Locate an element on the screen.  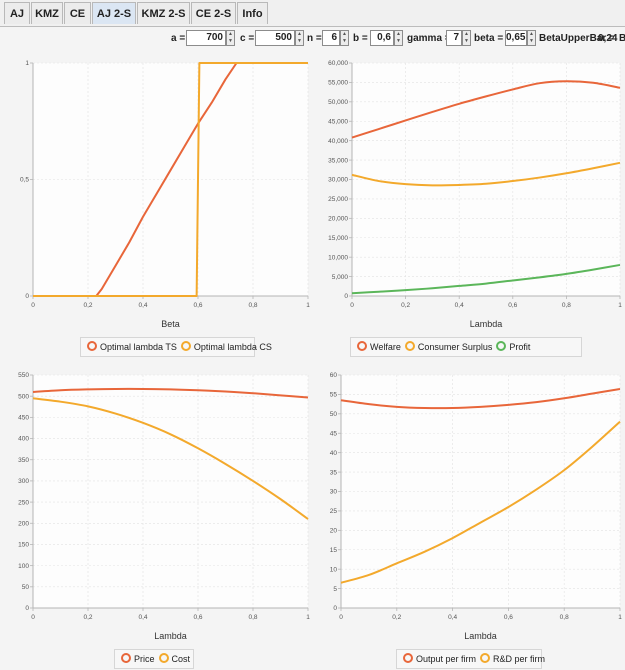
legend-item-welfare: Welfare is located at coordinates (379, 347).